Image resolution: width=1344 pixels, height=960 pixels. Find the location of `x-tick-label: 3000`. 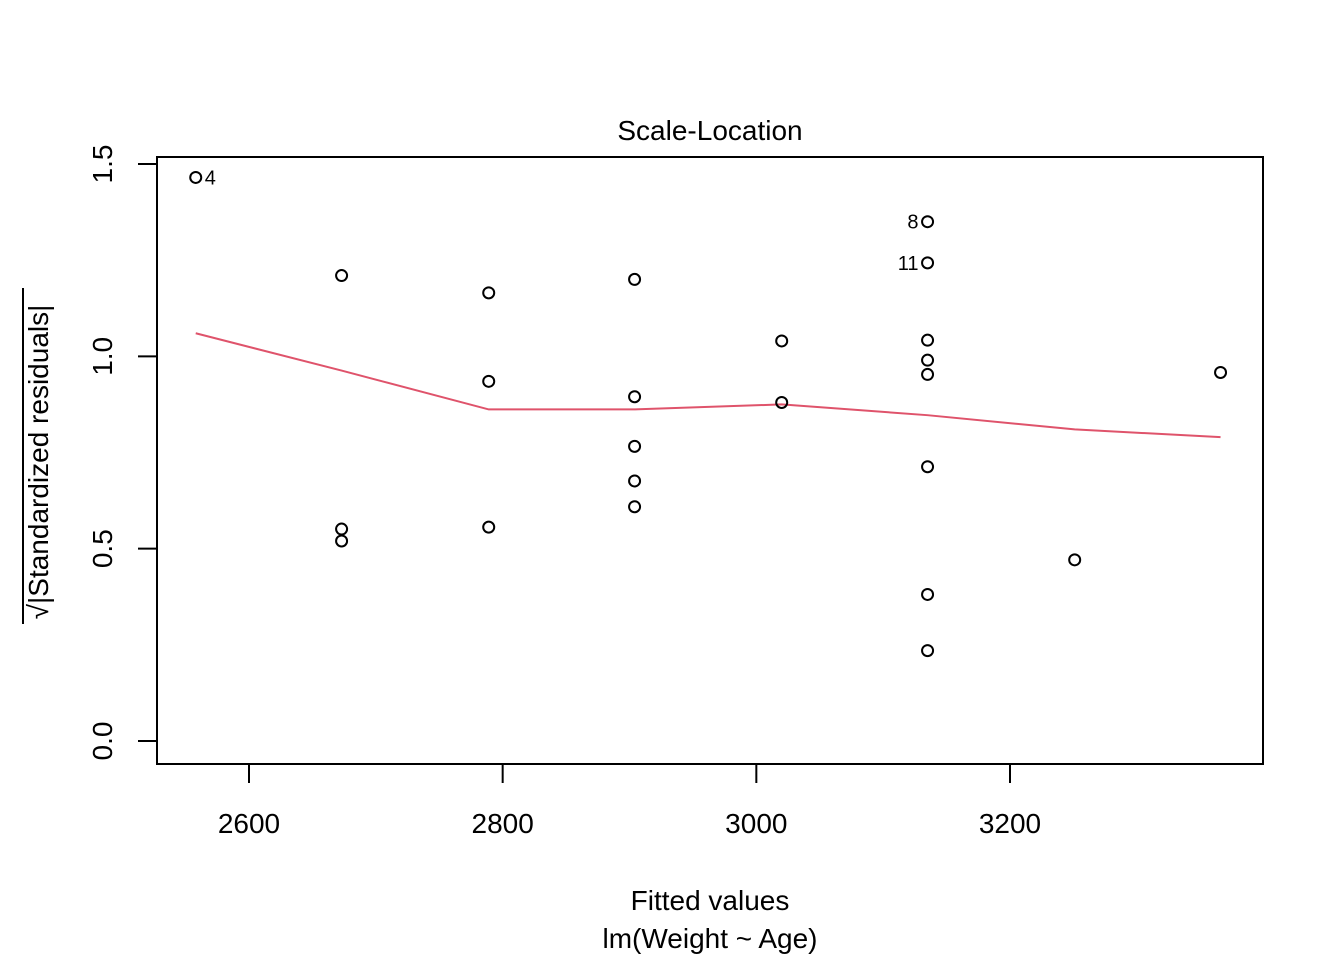

x-tick-label: 3000 is located at coordinates (756, 823).